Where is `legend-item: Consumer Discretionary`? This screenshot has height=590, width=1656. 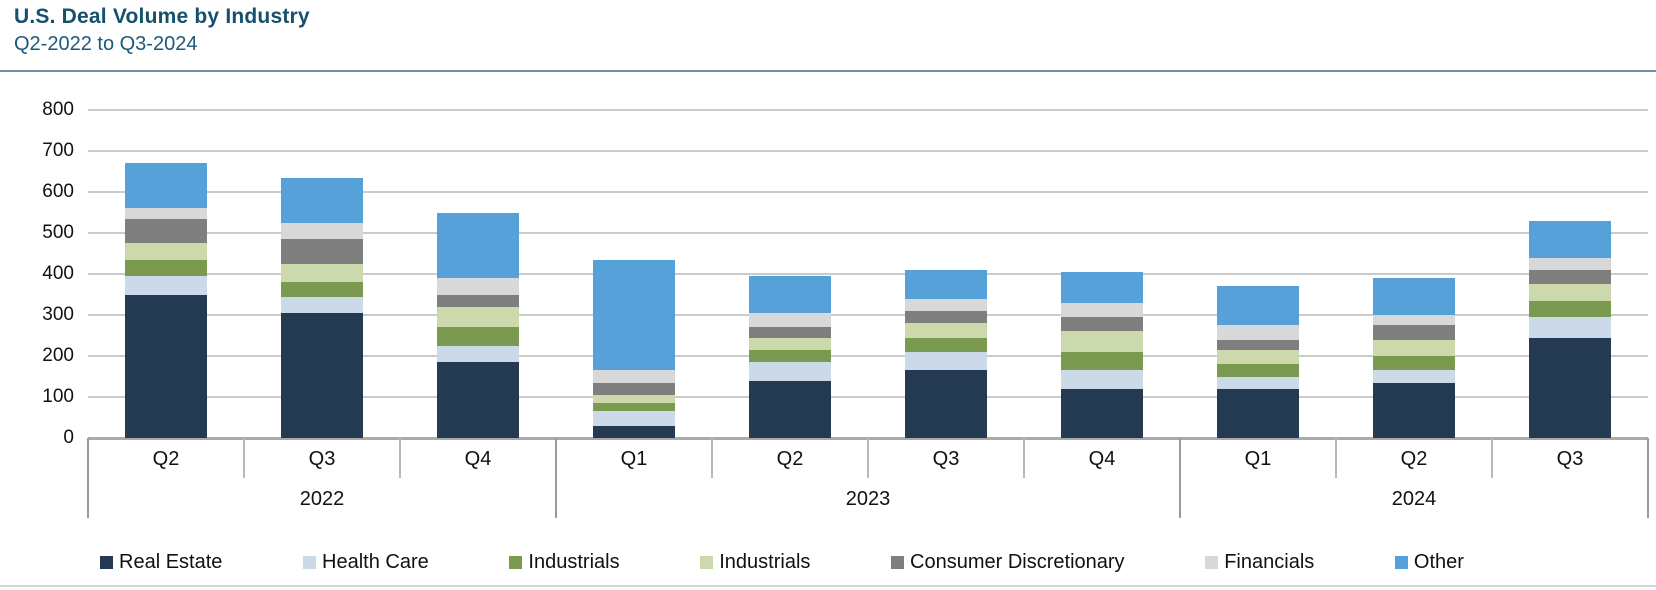 legend-item: Consumer Discretionary is located at coordinates (1008, 562).